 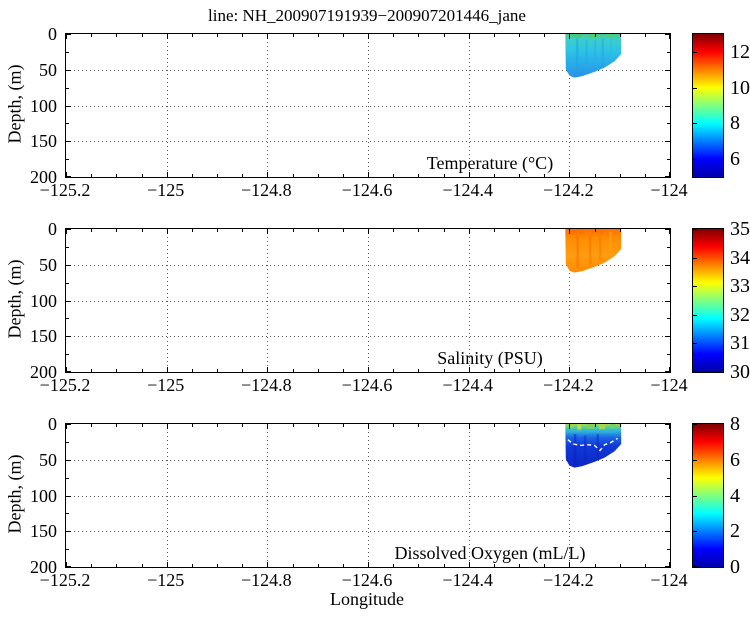 What do you see at coordinates (716, 495) in the screenshot?
I see `dissolved-oxygen-colorbar: 8 6 4 2 0` at bounding box center [716, 495].